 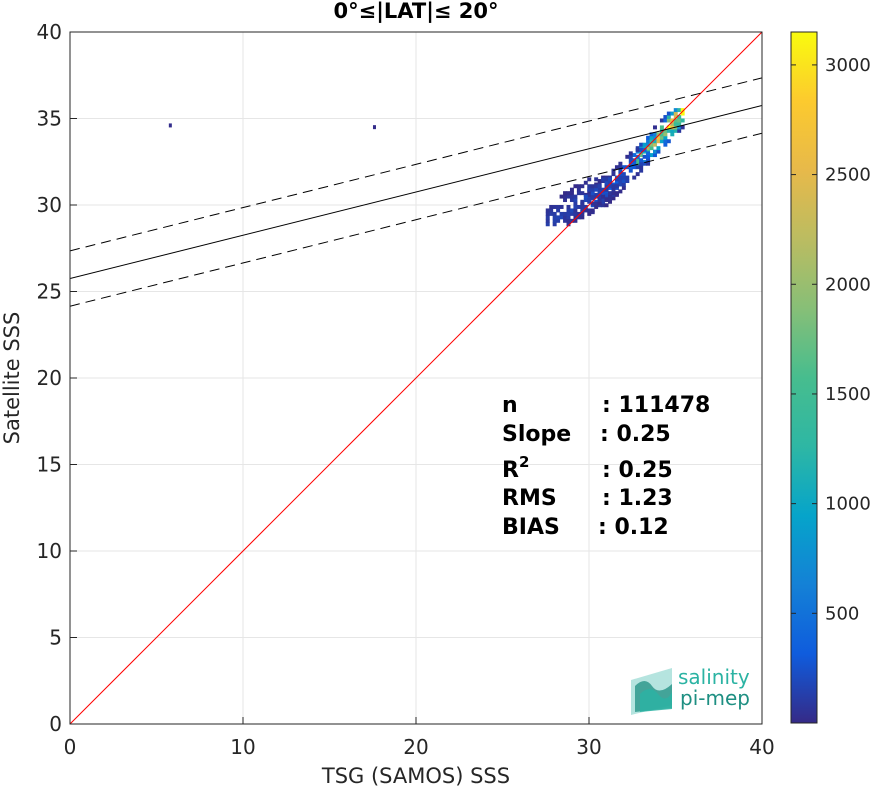 I want to click on y-tick-label: 35, so click(x=49, y=119).